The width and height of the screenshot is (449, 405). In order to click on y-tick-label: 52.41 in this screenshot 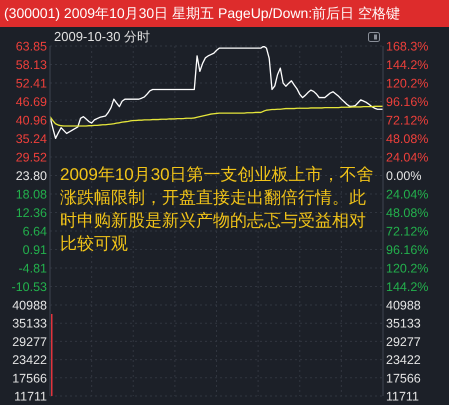, I will do `click(32, 83)`.